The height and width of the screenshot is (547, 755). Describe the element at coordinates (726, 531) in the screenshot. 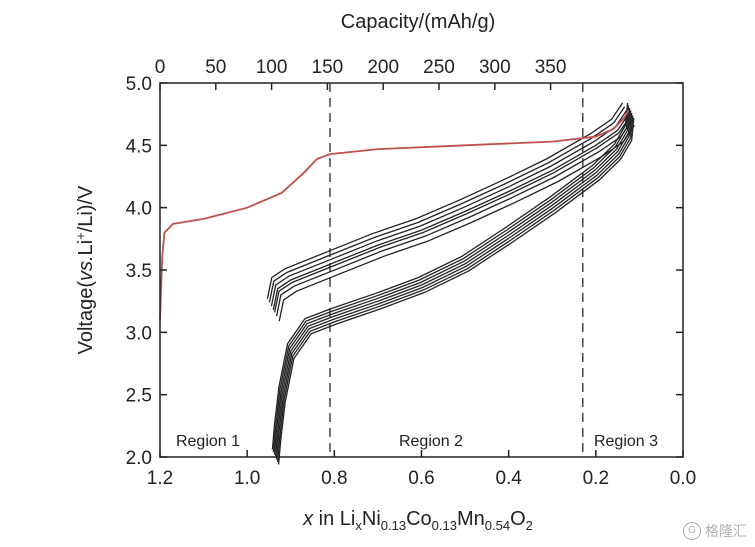

I see `watermark-text: 格隆汇` at that location.